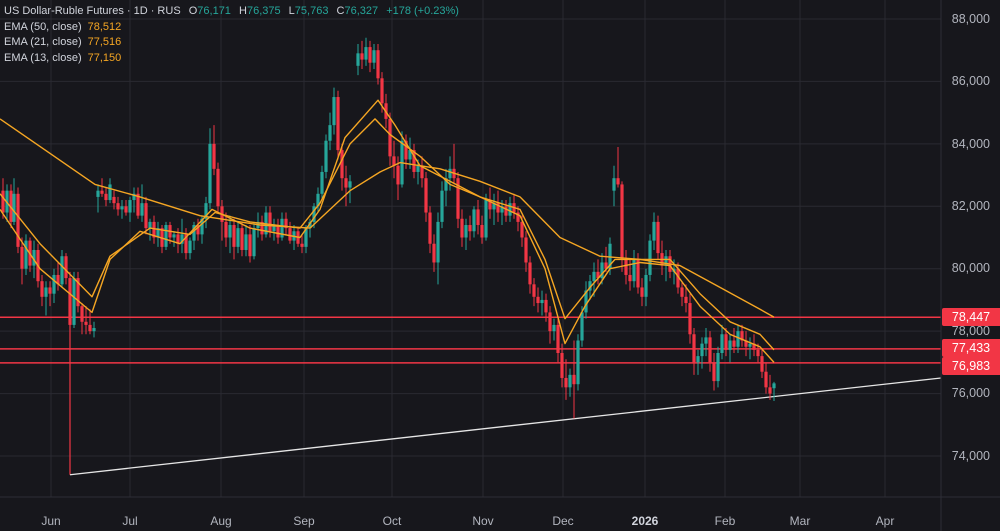 This screenshot has width=1000, height=531. Describe the element at coordinates (361, 11) in the screenshot. I see `close-value: 76,327` at that location.